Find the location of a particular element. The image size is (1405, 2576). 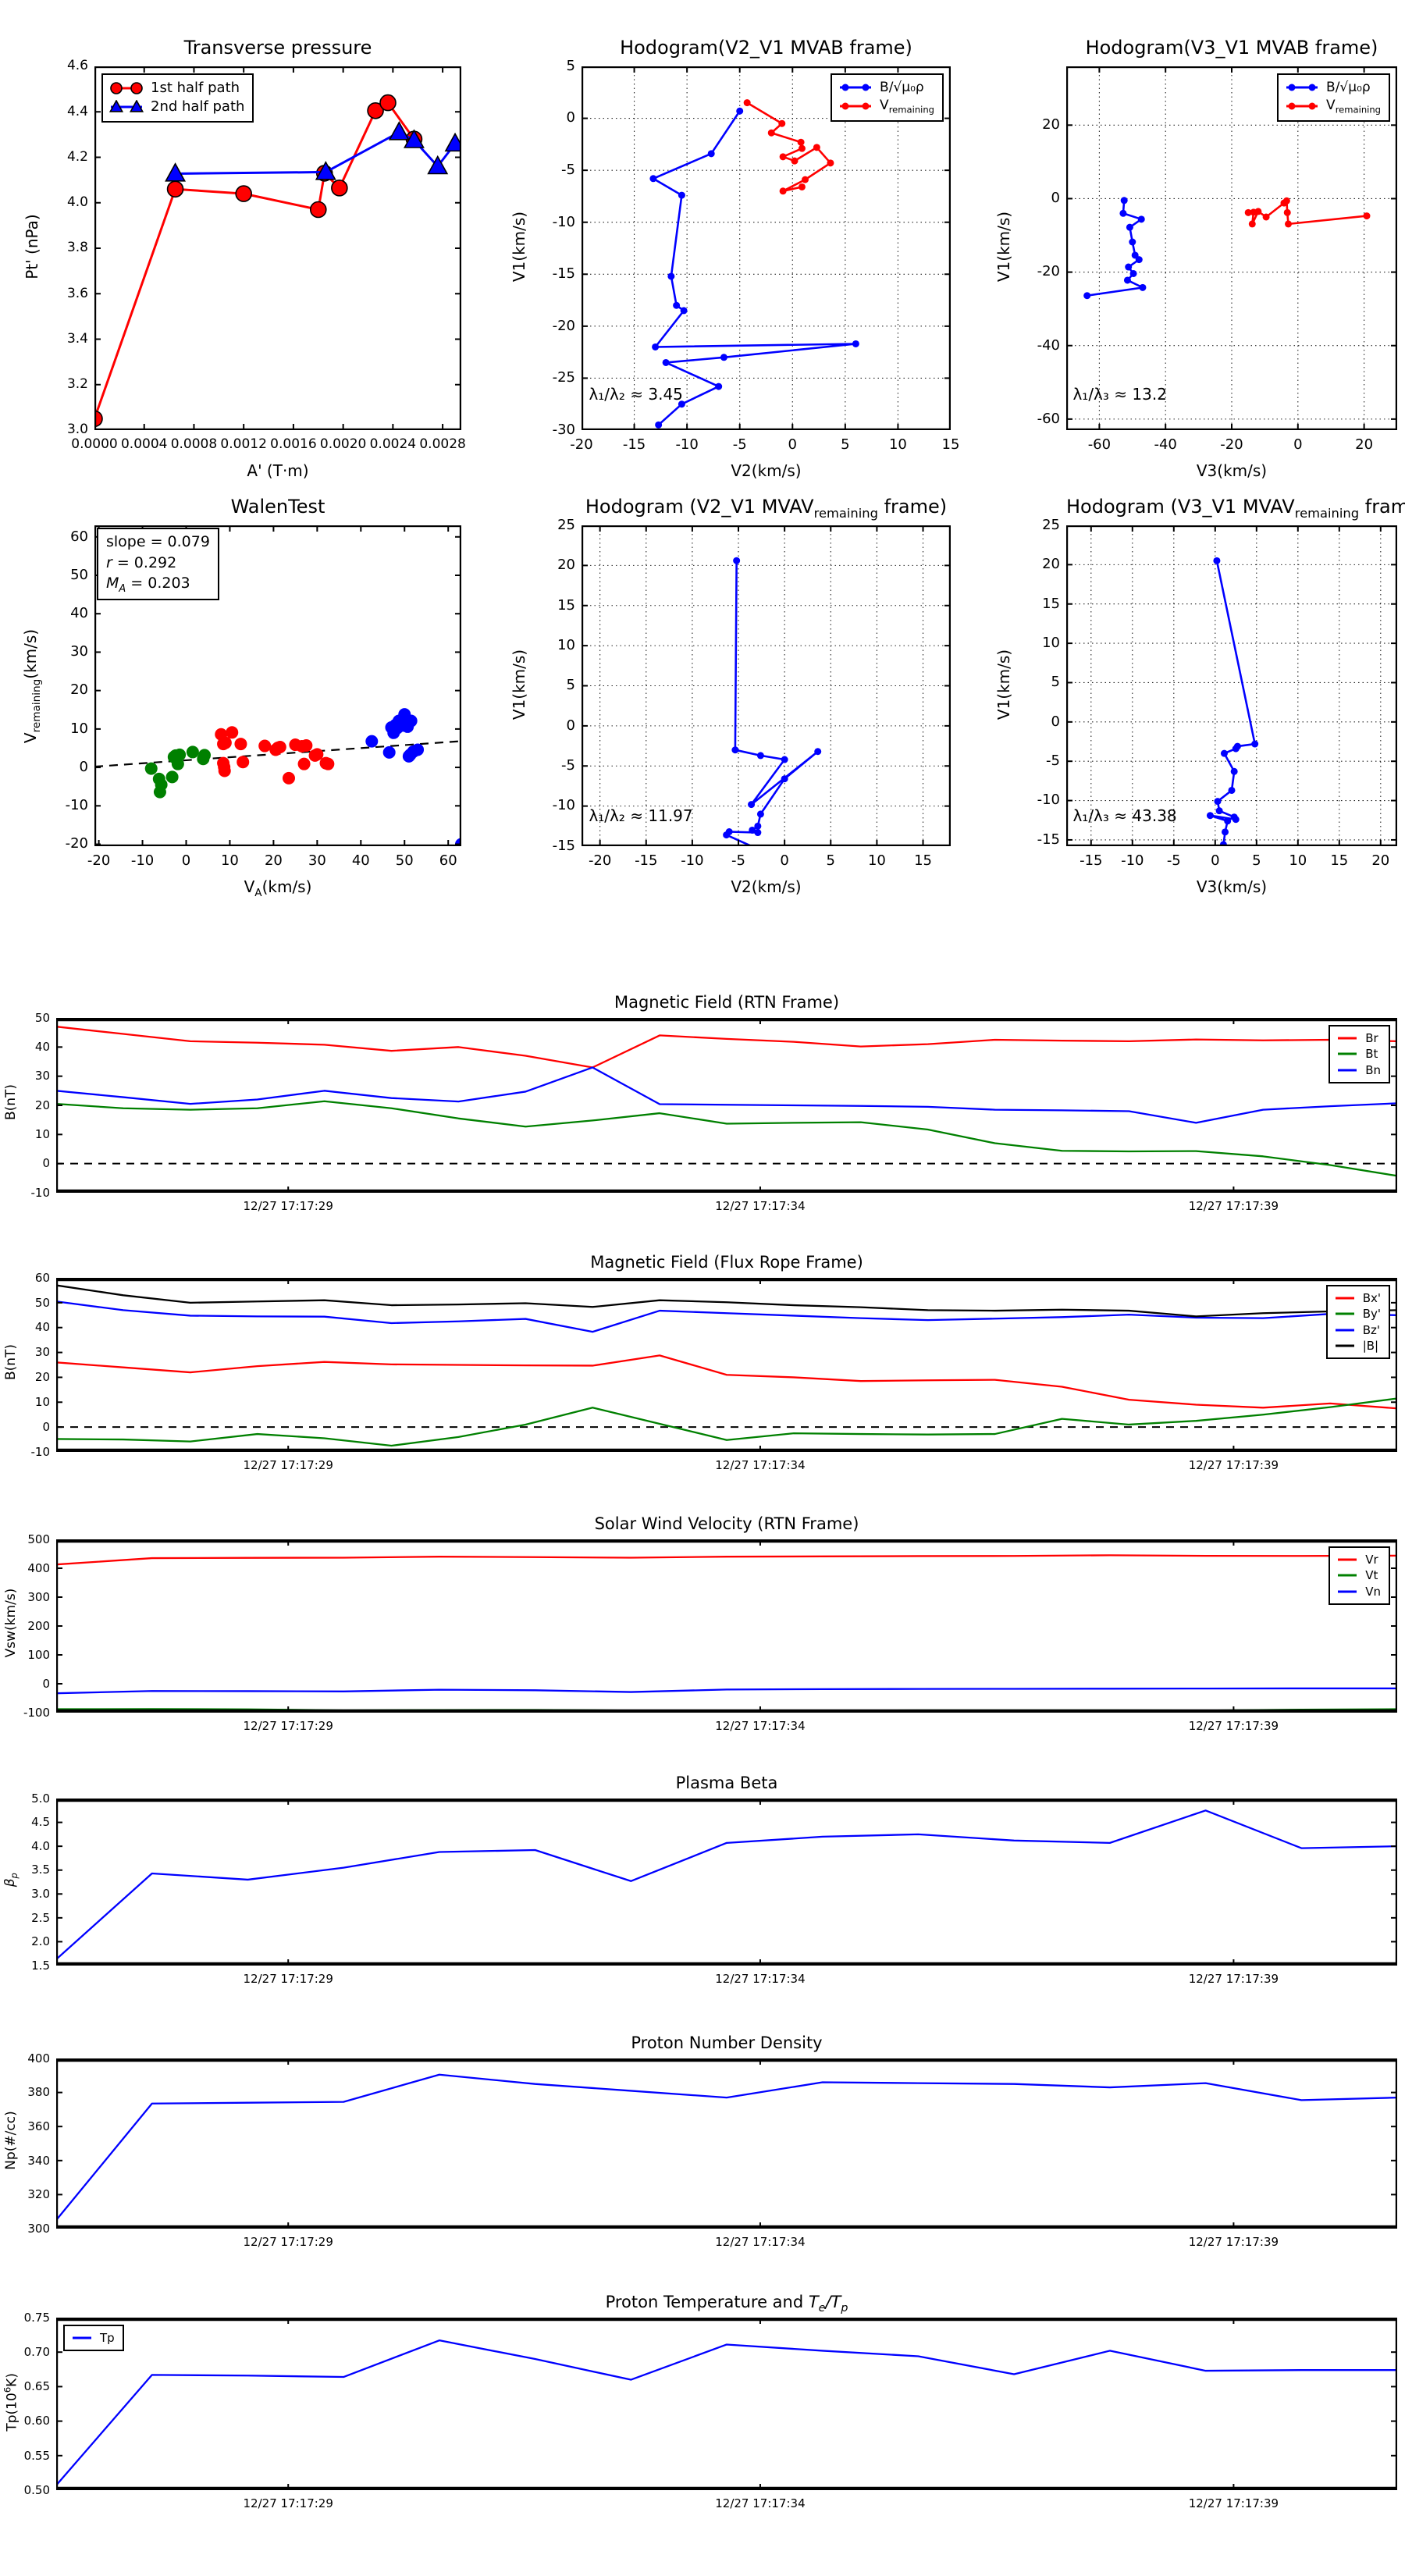

panel-proton-density-ytick-2: 340 is located at coordinates (38, 2160).